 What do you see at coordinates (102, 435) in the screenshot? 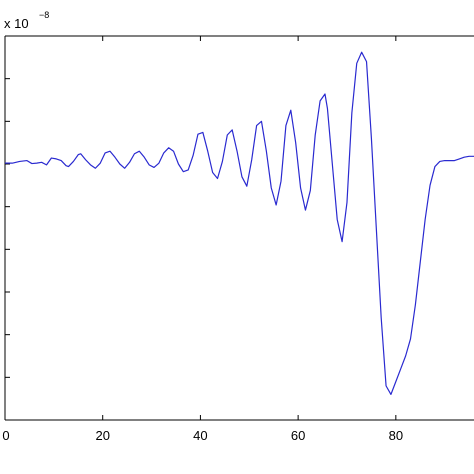
I see `x-tick-label-20: 20` at bounding box center [102, 435].